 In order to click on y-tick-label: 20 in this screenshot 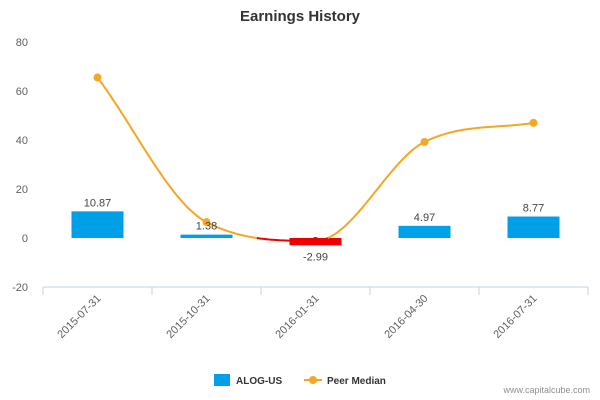, I will do `click(22, 190)`.